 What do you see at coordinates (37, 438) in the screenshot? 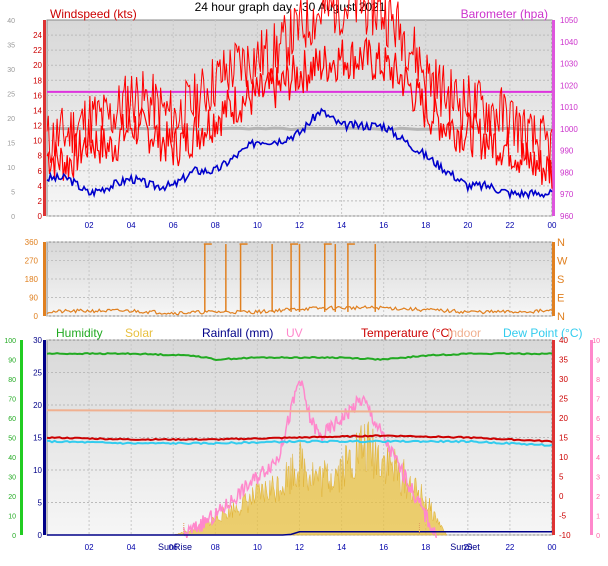
I see `rain-tick-label: 15` at bounding box center [37, 438].